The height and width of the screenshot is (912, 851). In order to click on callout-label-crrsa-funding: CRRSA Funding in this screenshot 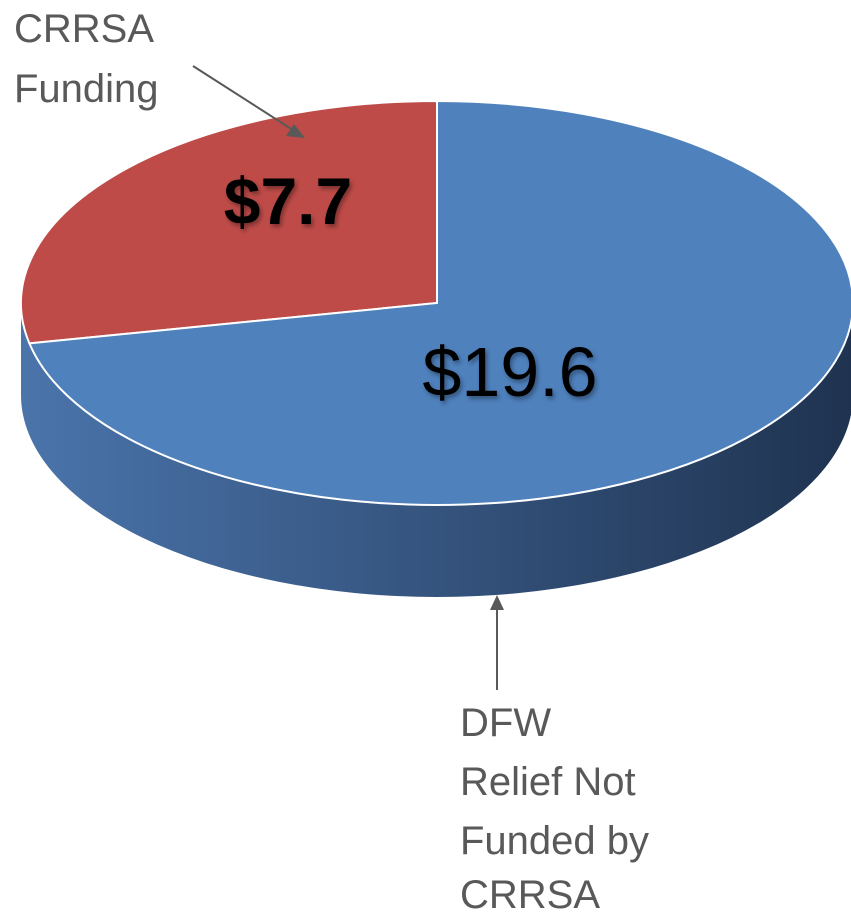, I will do `click(88, 59)`.